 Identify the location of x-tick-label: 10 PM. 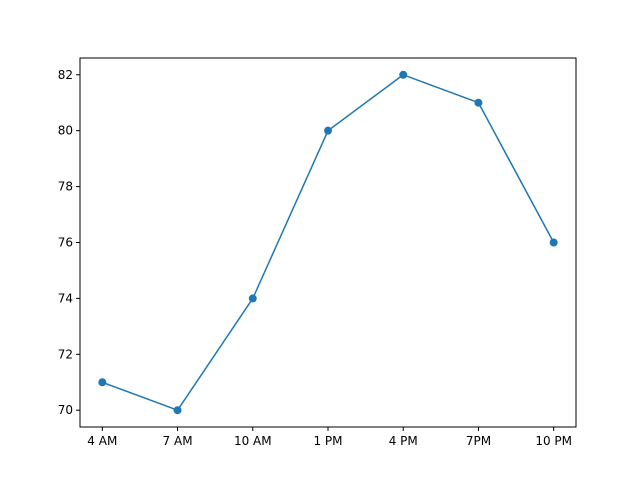
(553, 441).